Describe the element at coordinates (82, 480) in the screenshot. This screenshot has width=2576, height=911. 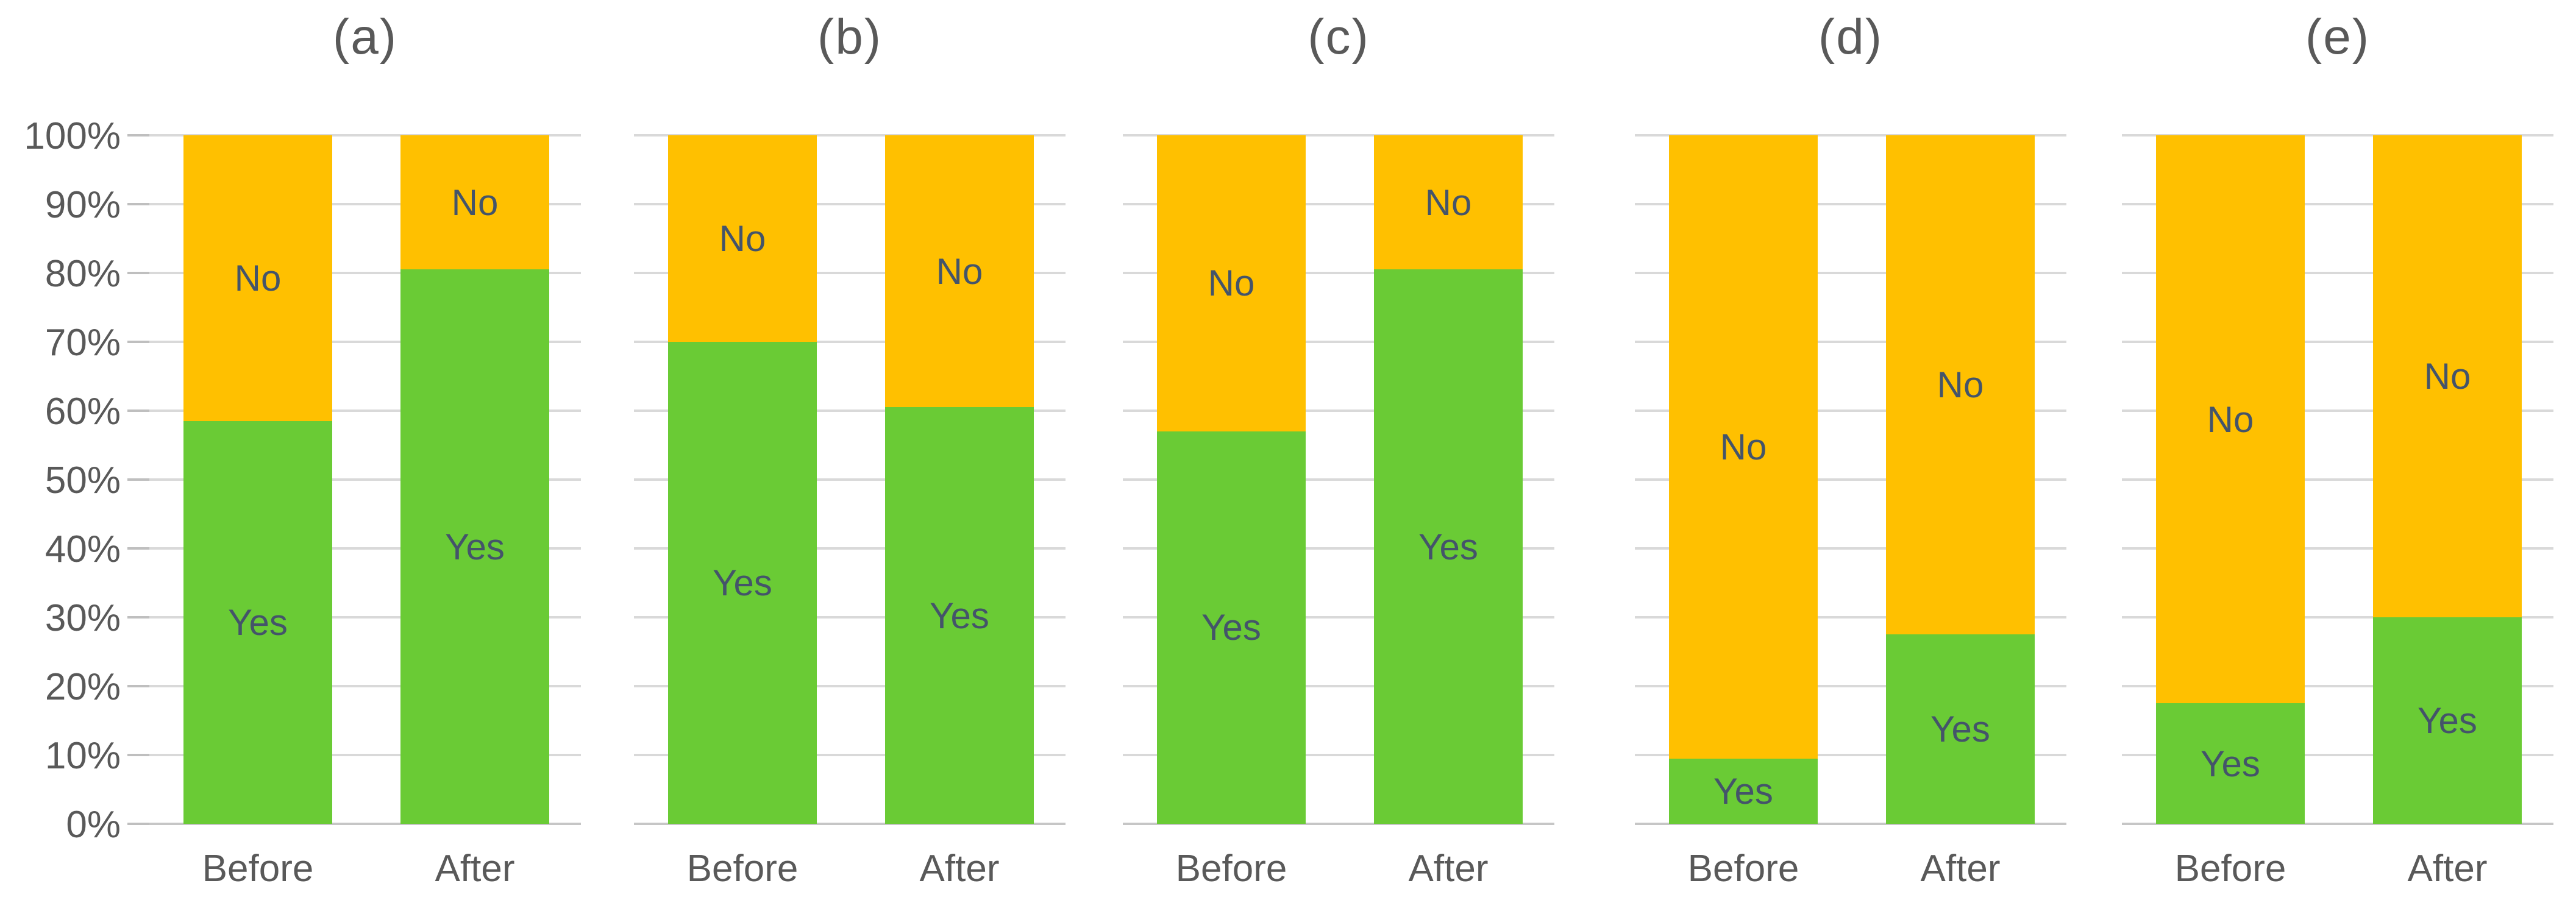
I see `y-axis-tick-label: 50%` at that location.